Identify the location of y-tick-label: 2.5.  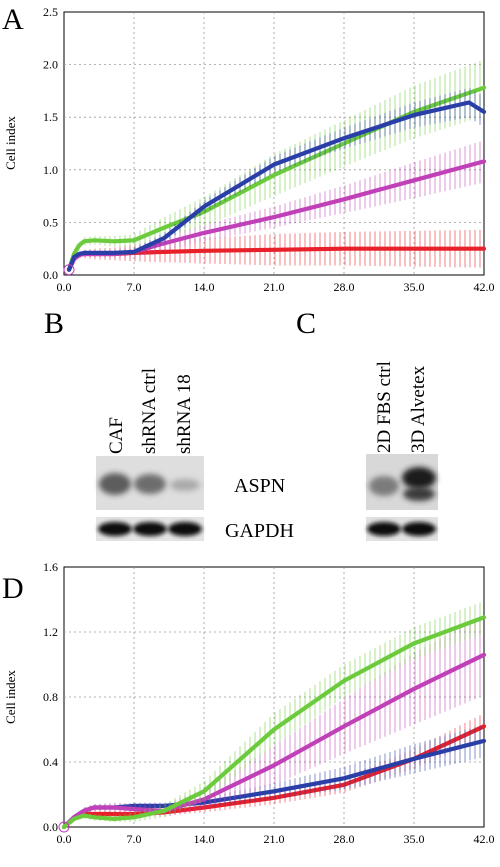
(50, 12).